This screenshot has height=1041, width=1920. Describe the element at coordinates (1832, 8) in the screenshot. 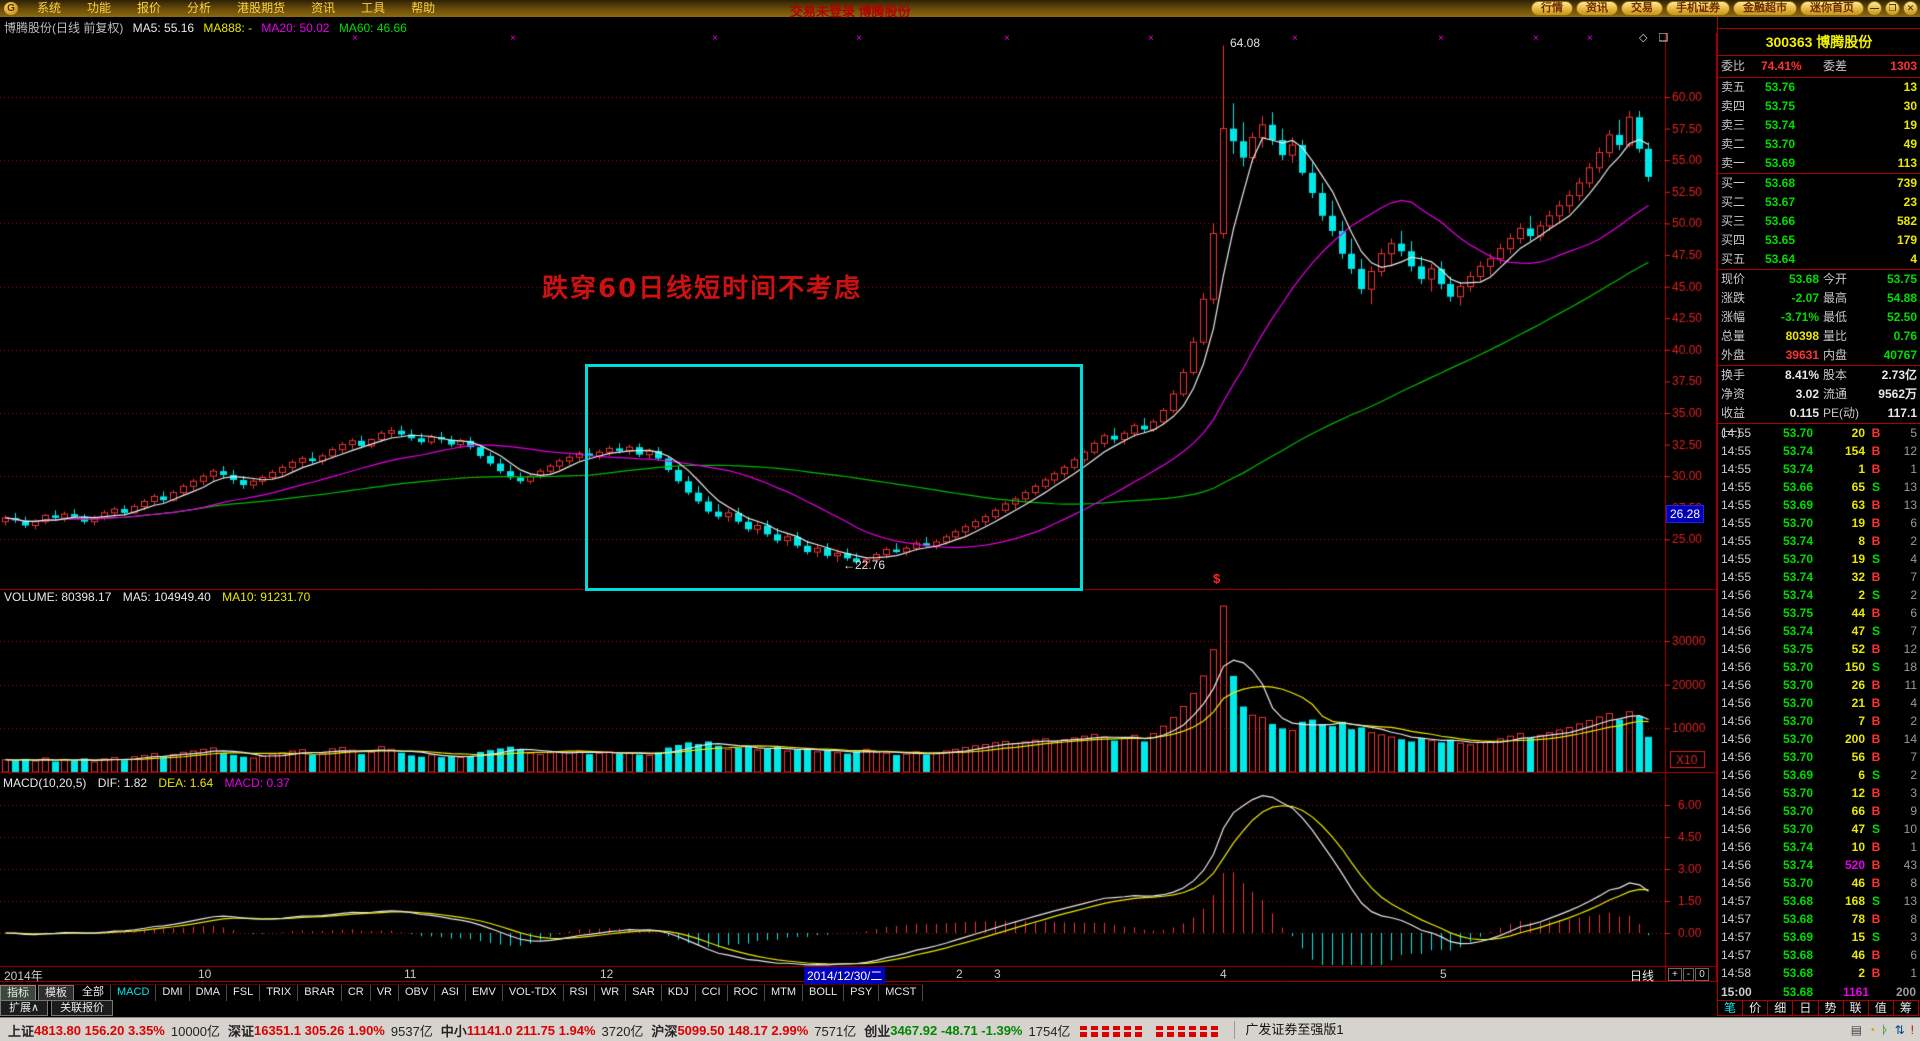

I see `quick-button-迷你首页: 迷你首页` at that location.